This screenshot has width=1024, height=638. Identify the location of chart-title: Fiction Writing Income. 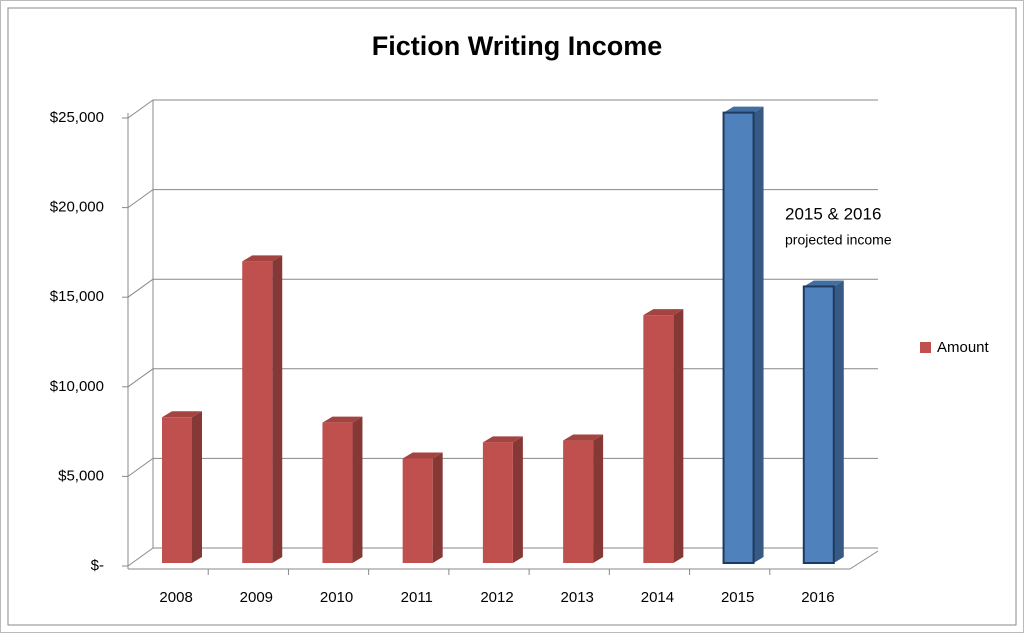
(517, 46).